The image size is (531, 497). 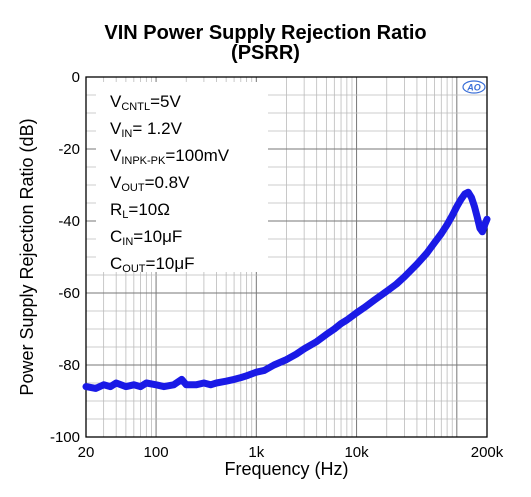 What do you see at coordinates (146, 129) in the screenshot?
I see `legend-line-vin: VIN= 1.2V` at bounding box center [146, 129].